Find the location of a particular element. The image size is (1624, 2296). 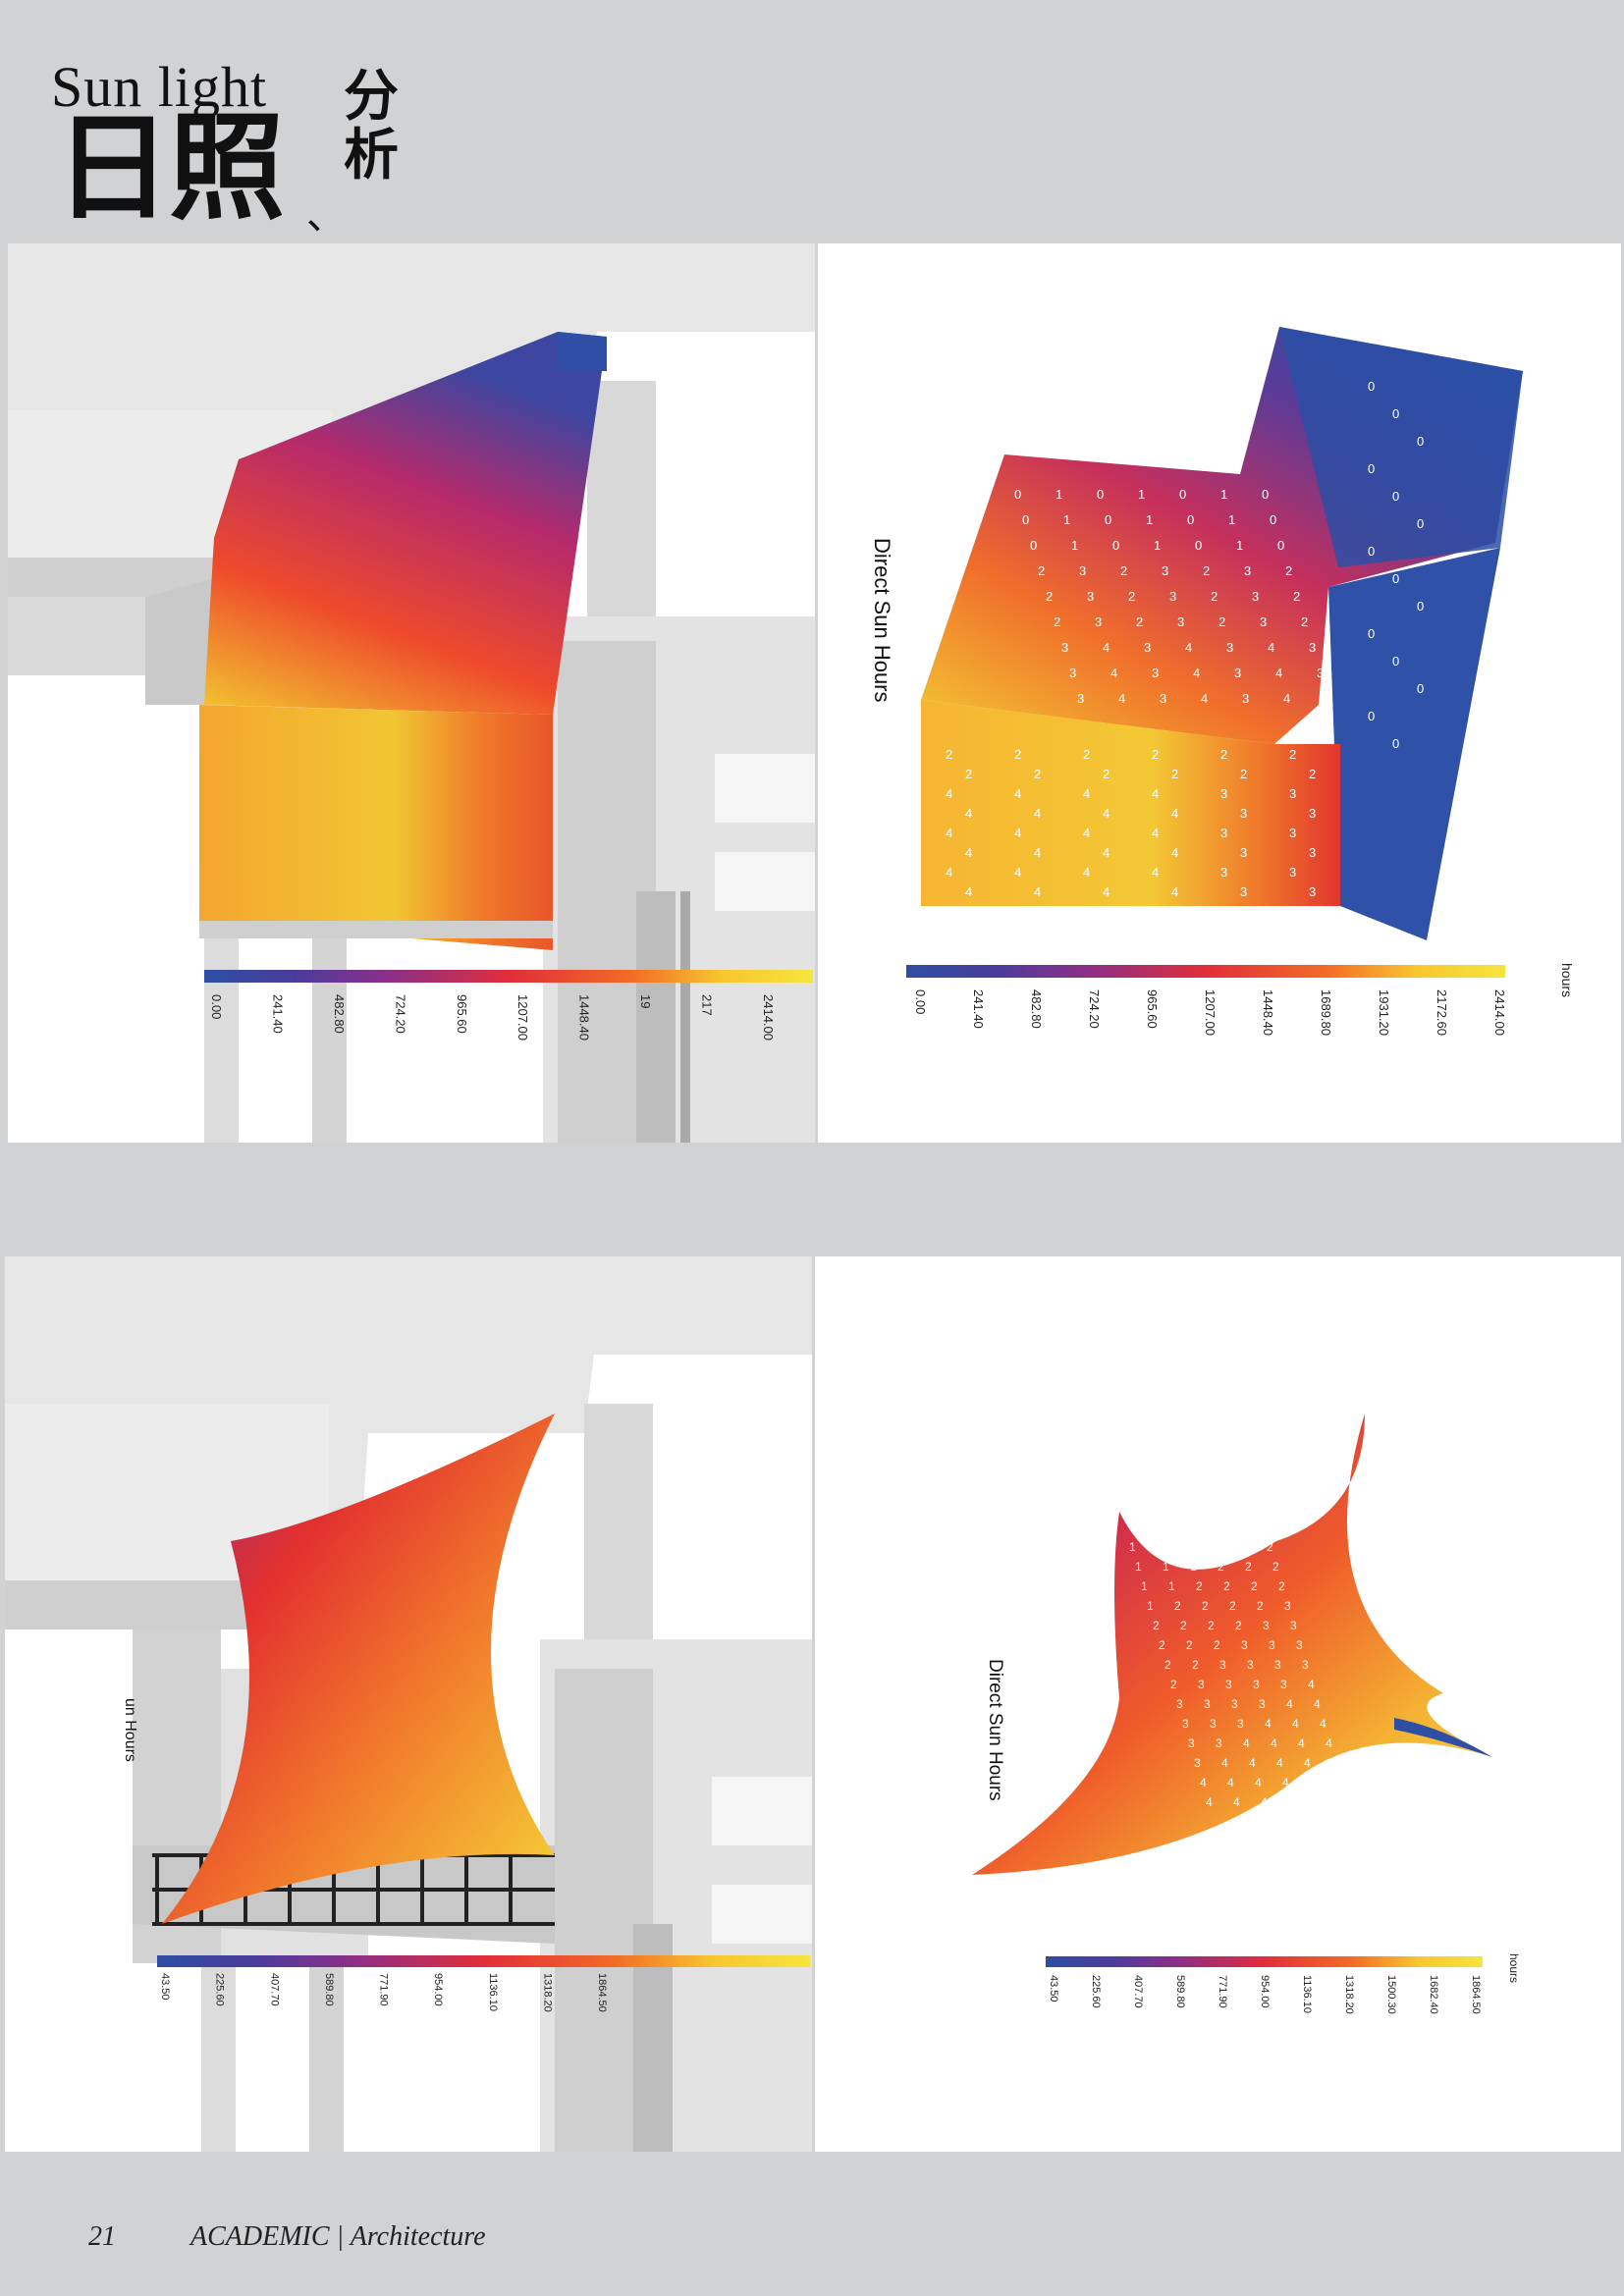

legend-tick-label: 1318.20 is located at coordinates (547, 1992).